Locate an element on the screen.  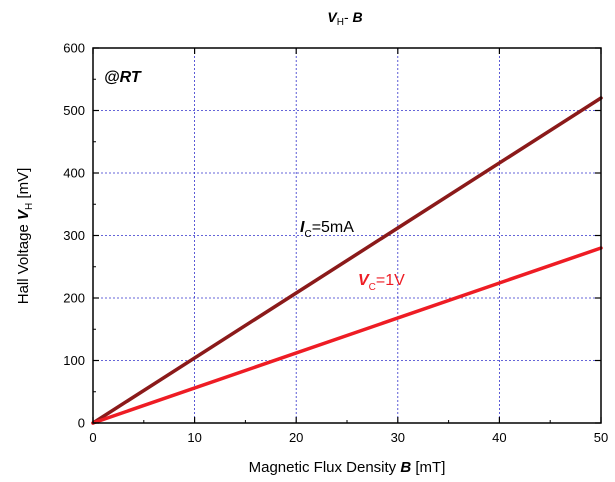
series-label-vc: VC=1V is located at coordinates (381, 282).